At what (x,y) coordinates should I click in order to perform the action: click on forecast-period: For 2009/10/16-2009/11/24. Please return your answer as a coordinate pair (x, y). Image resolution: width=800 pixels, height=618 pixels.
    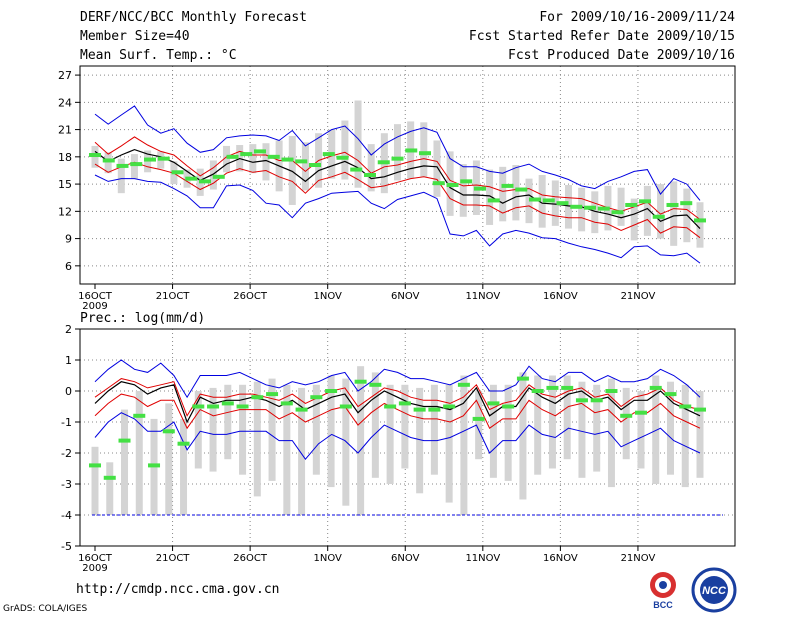
    Looking at the image, I should click on (637, 17).